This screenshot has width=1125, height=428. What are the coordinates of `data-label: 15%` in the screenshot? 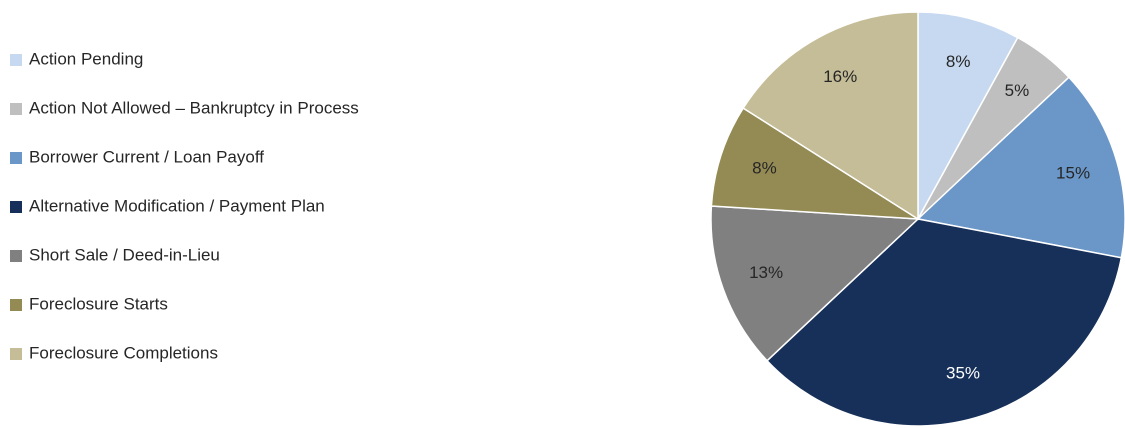 It's located at (1073, 172).